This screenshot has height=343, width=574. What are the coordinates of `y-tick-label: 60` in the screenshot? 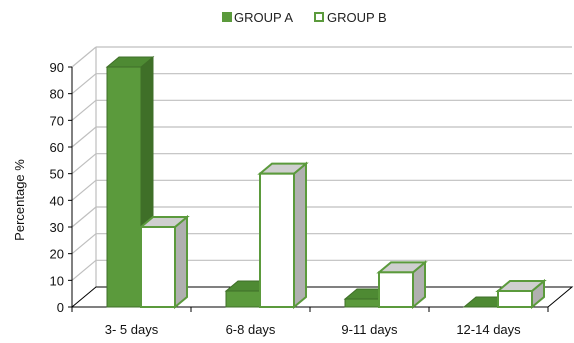 It's located at (57, 147).